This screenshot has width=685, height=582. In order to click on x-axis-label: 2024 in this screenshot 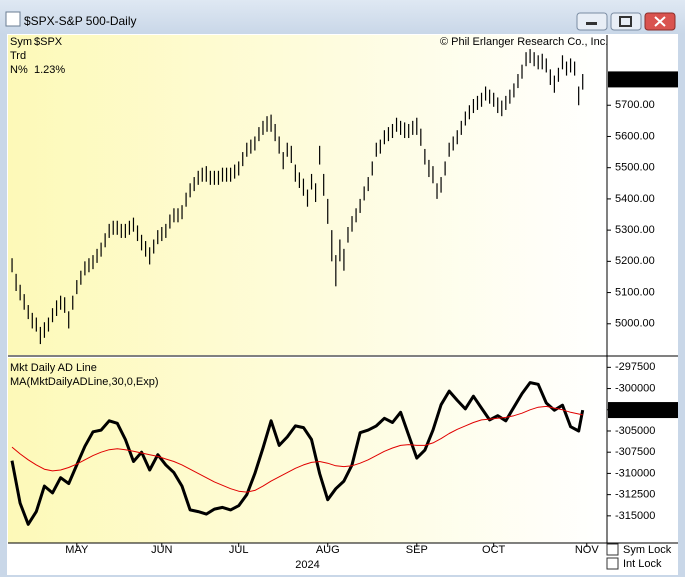, I will do `click(307, 565)`.